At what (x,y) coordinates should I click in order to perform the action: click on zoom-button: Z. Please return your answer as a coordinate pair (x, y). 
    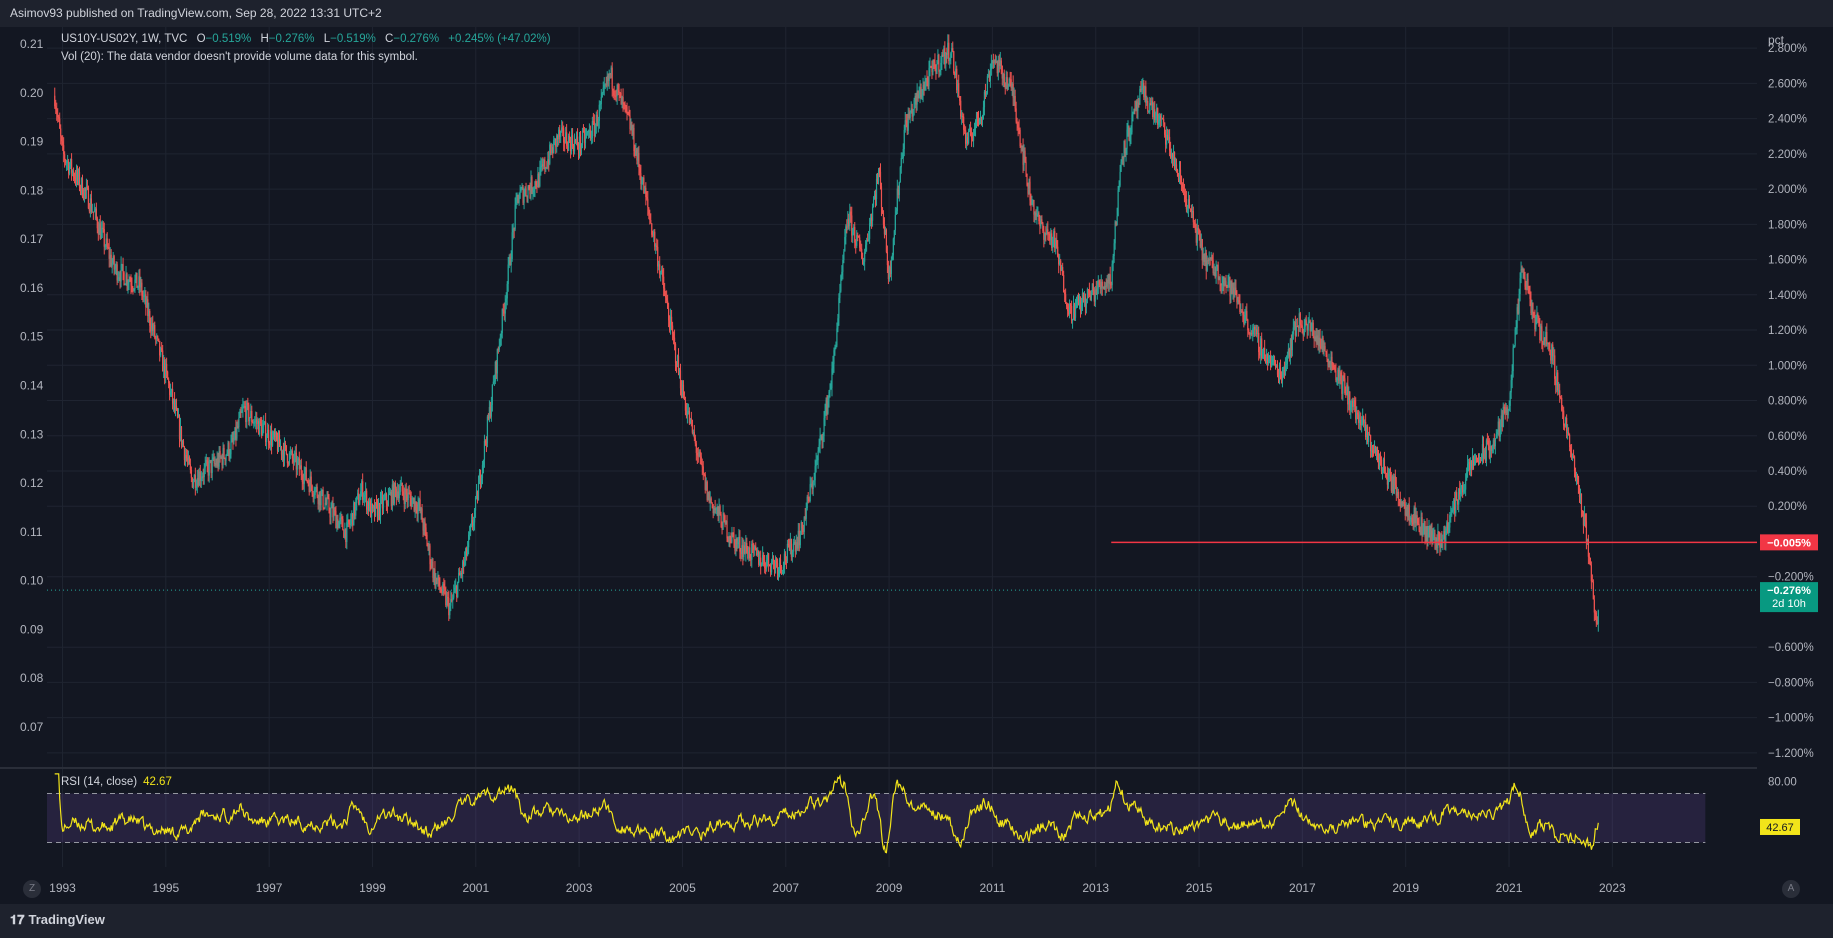
    Looking at the image, I should click on (32, 889).